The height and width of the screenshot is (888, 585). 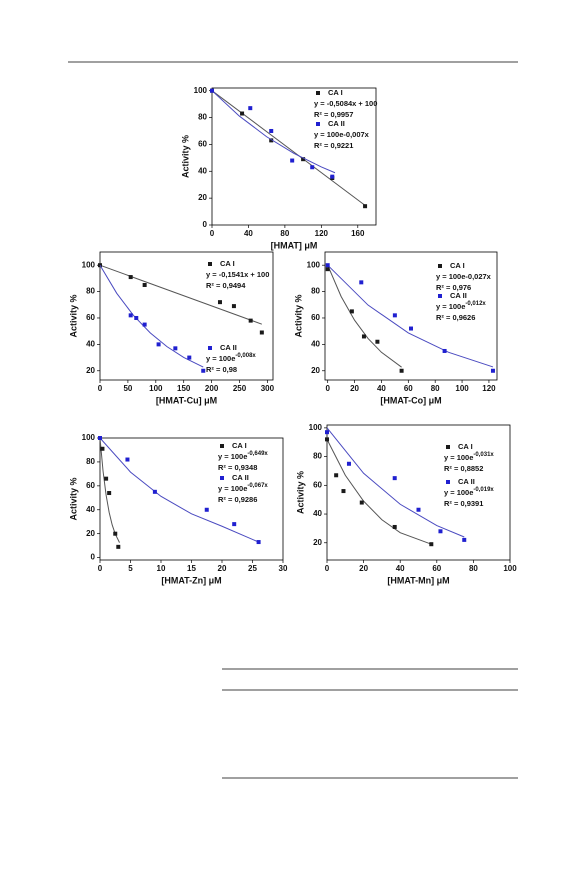 I want to click on x-tick-label: 40, so click(x=381, y=388).